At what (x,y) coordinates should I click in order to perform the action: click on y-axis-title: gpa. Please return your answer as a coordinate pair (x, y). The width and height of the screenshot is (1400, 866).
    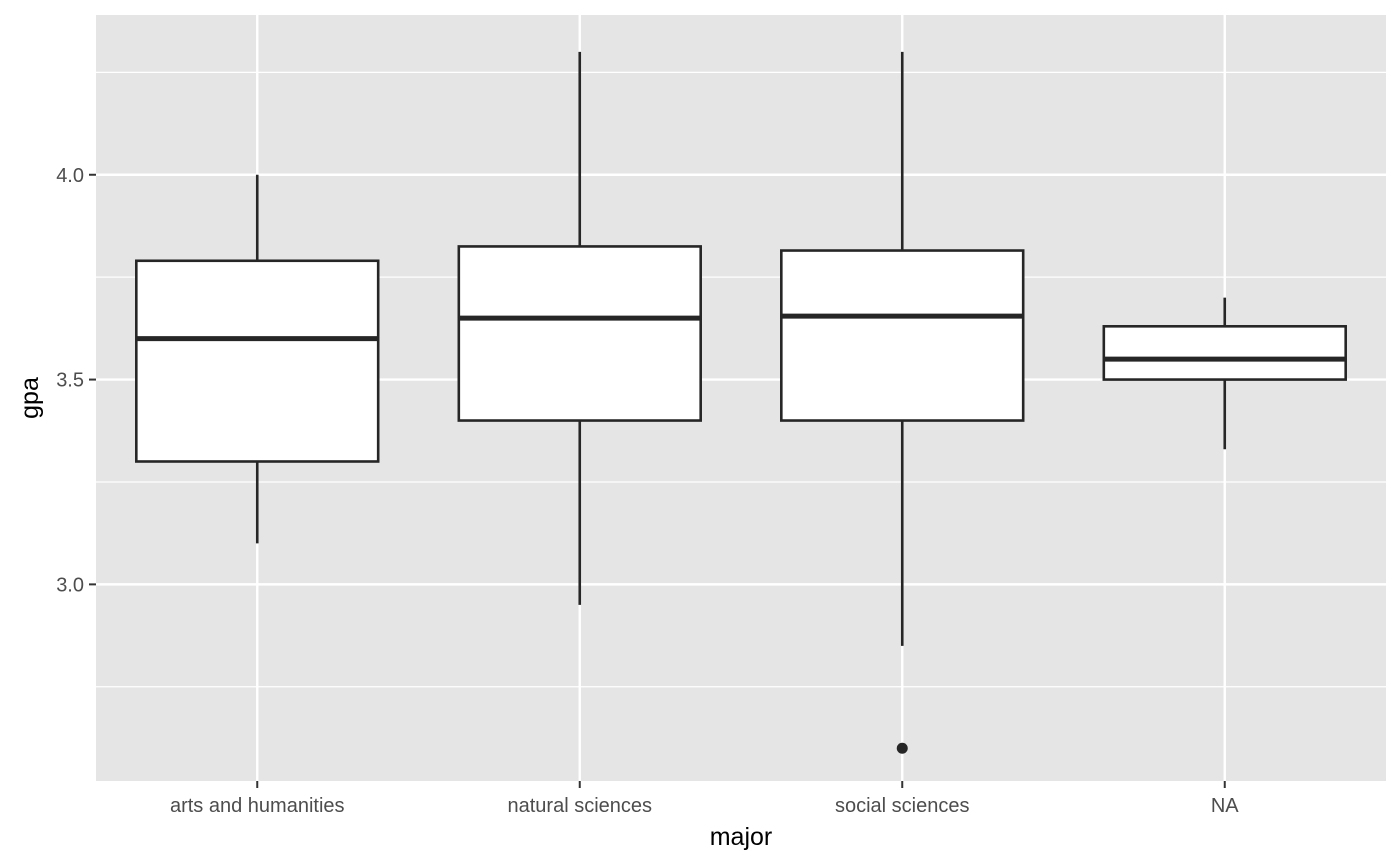
    Looking at the image, I should click on (30, 398).